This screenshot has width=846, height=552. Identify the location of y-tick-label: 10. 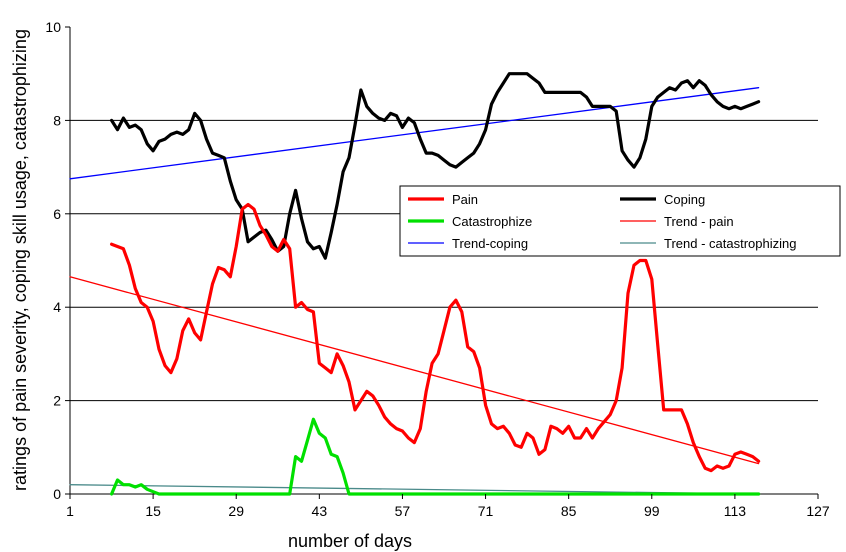
(53, 27).